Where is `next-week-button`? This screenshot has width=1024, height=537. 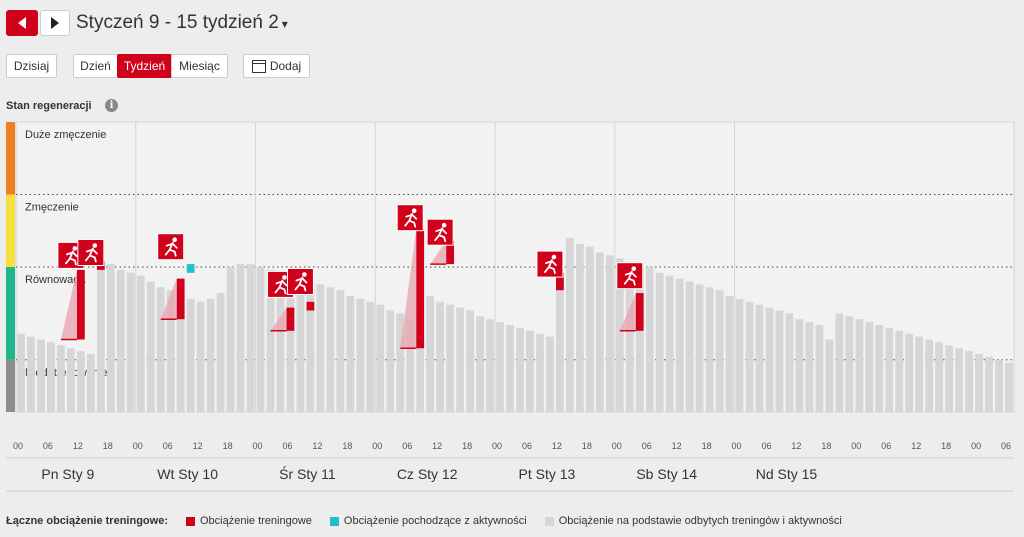
next-week-button is located at coordinates (55, 23).